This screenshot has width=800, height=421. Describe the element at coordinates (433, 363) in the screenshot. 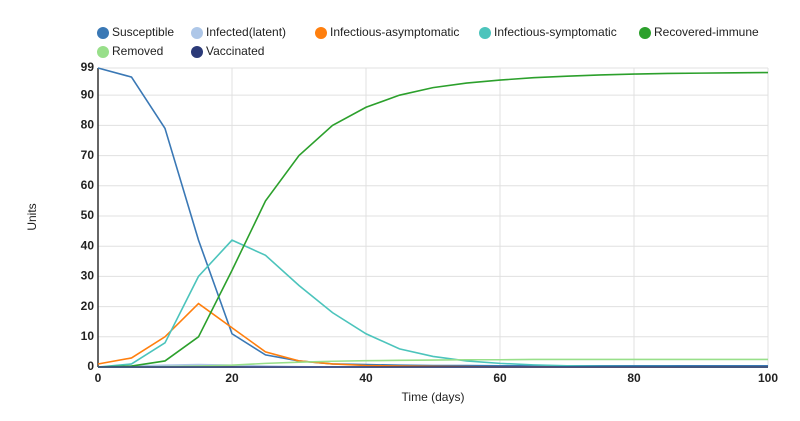

I see `series-line` at that location.